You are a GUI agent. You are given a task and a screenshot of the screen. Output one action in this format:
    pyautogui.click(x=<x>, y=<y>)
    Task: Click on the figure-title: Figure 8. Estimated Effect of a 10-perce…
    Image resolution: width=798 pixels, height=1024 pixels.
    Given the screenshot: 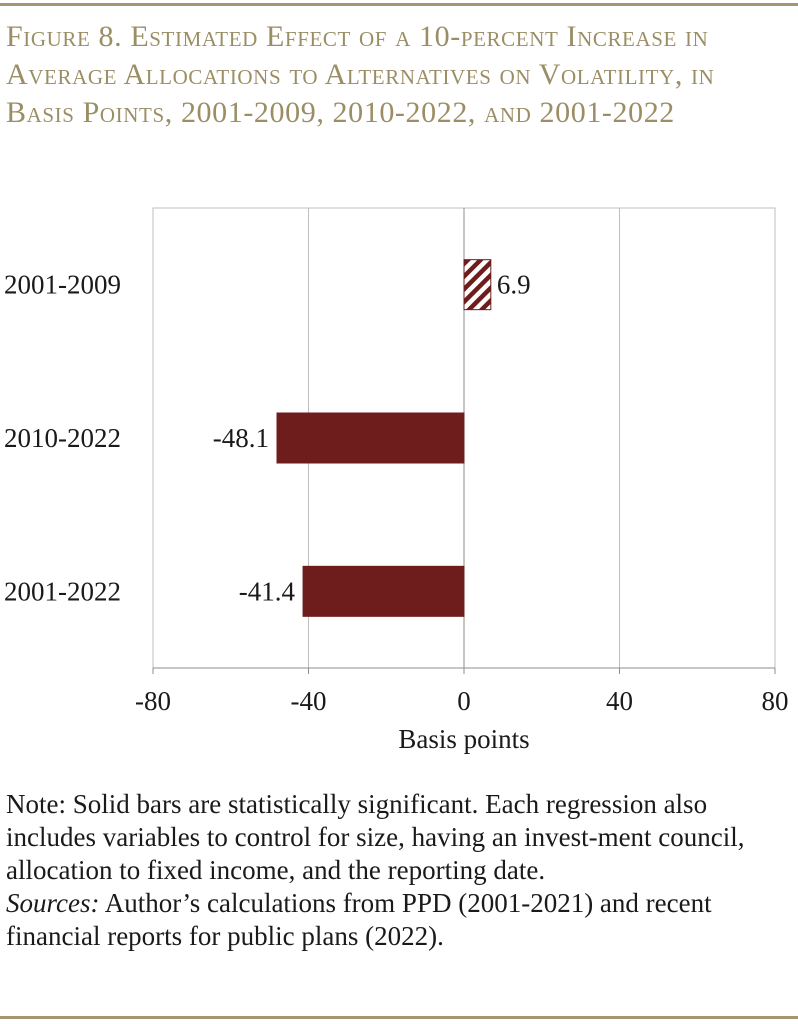 What is the action you would take?
    pyautogui.click(x=360, y=74)
    